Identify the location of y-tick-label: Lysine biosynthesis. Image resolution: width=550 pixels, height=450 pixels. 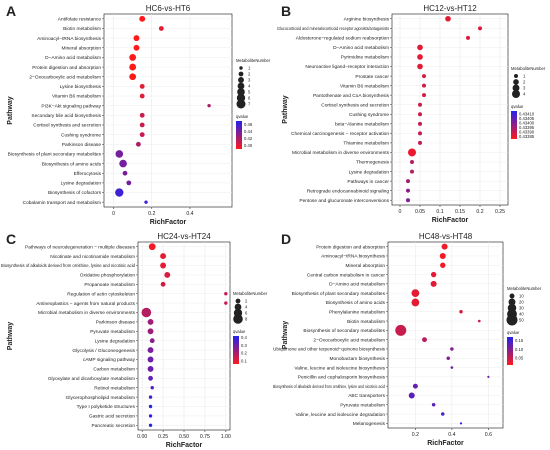
(81, 87).